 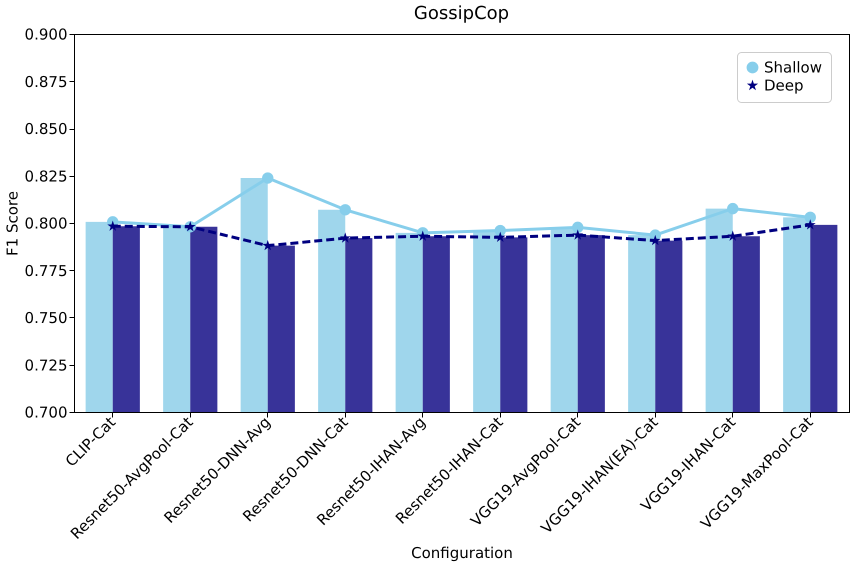 I want to click on y-tick-label: 0.775, so click(x=46, y=271).